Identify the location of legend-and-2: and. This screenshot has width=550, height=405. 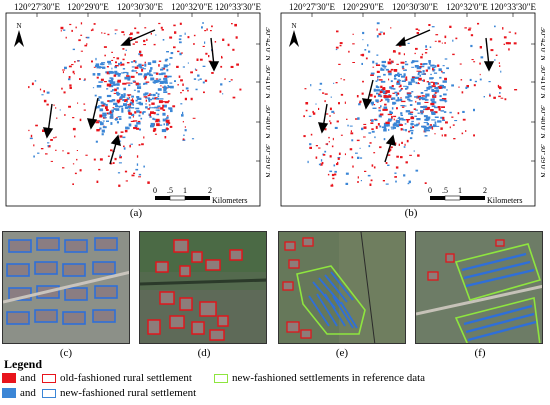
(28, 393).